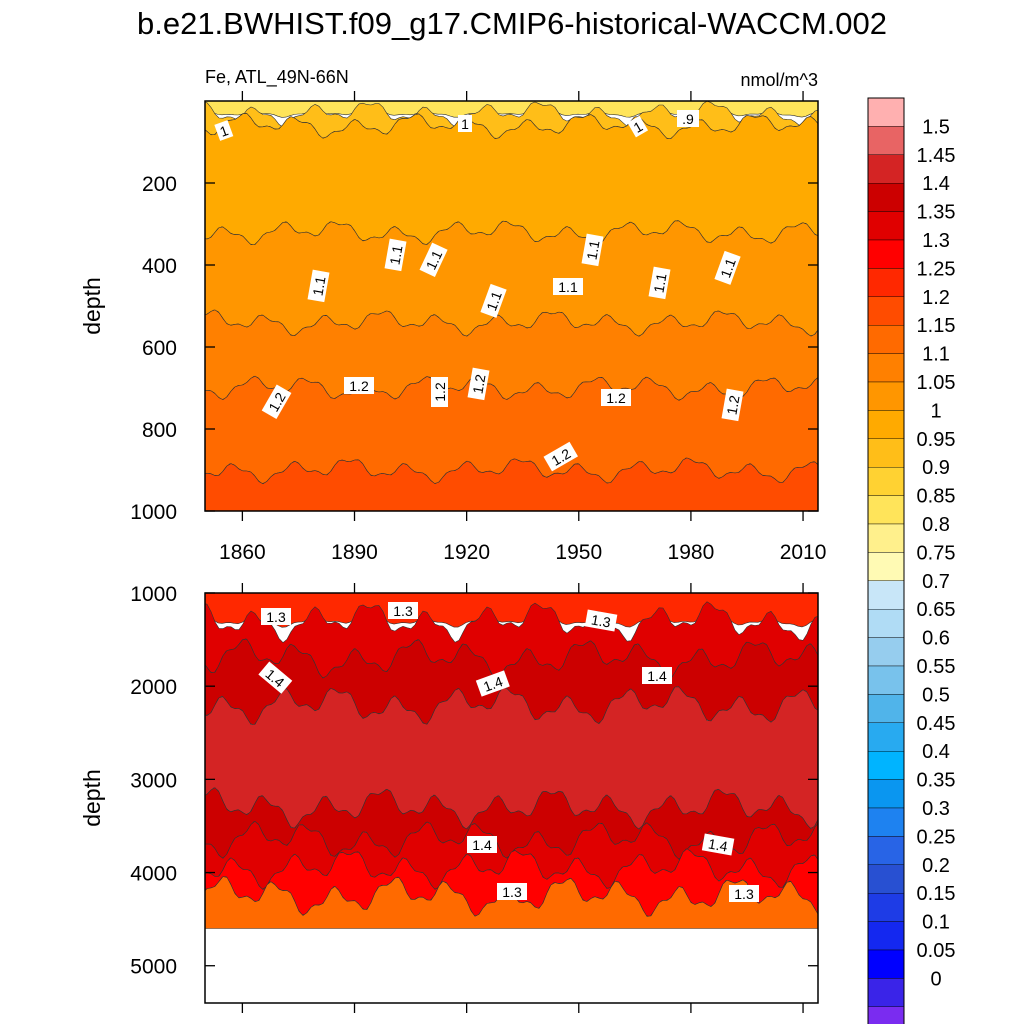  I want to click on colorbar-label: 0.7, so click(936, 582).